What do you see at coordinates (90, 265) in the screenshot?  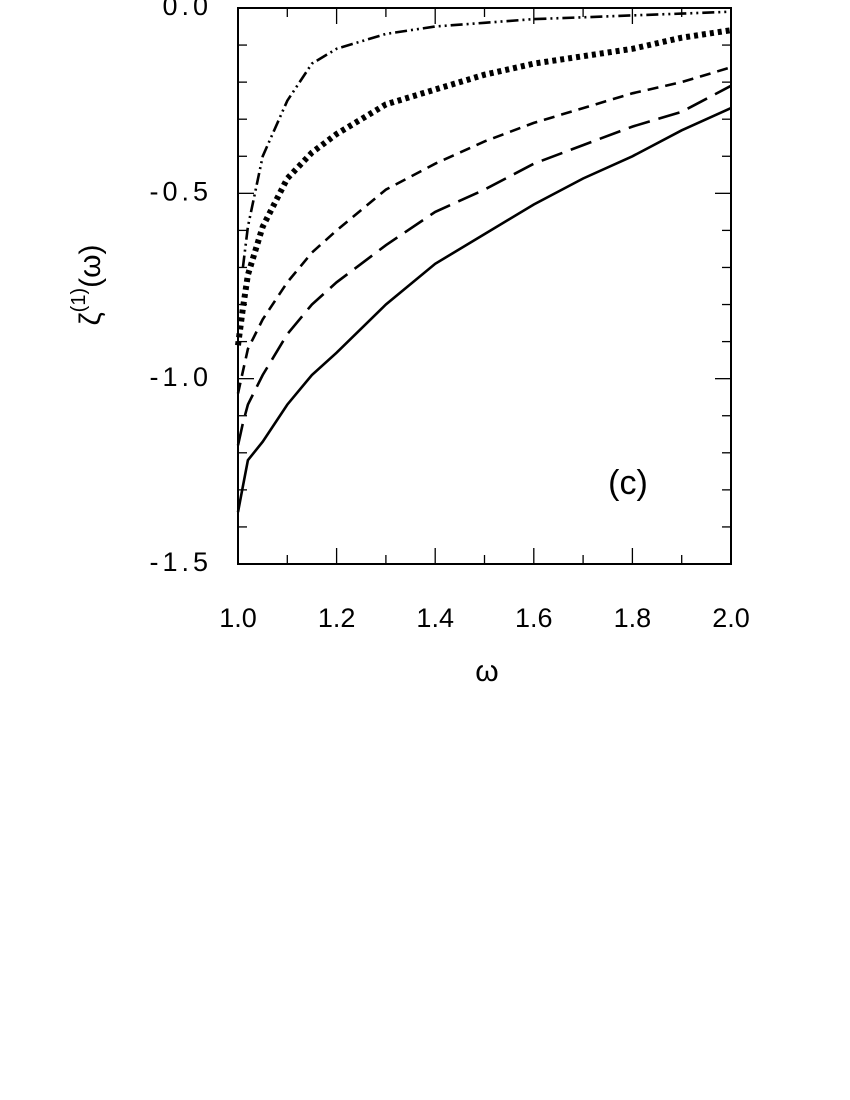 I see `y-label-rest: (ω)` at bounding box center [90, 265].